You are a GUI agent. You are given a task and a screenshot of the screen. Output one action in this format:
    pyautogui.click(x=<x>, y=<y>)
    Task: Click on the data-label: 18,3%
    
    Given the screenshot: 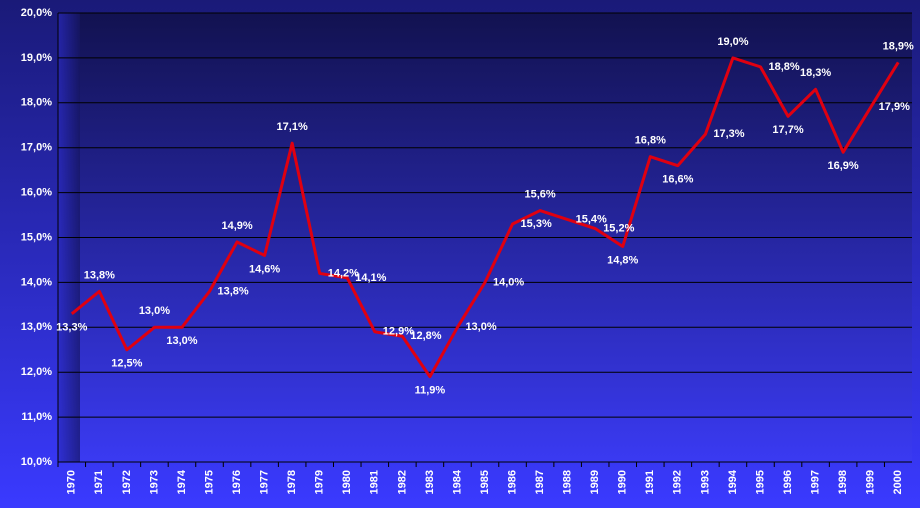 What is the action you would take?
    pyautogui.click(x=815, y=73)
    